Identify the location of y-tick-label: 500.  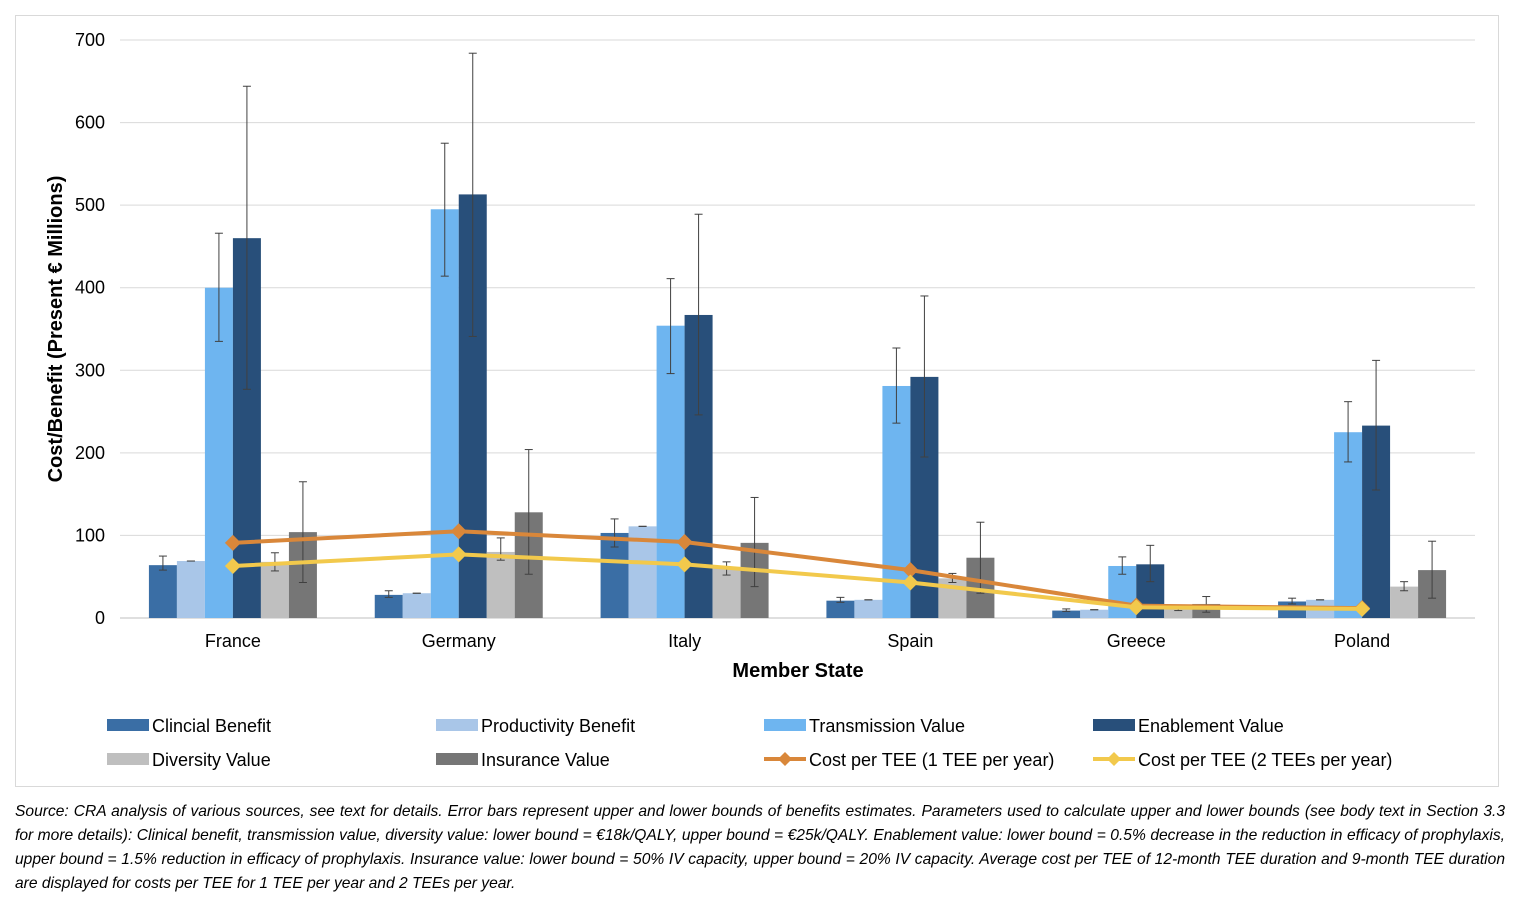
(90, 205).